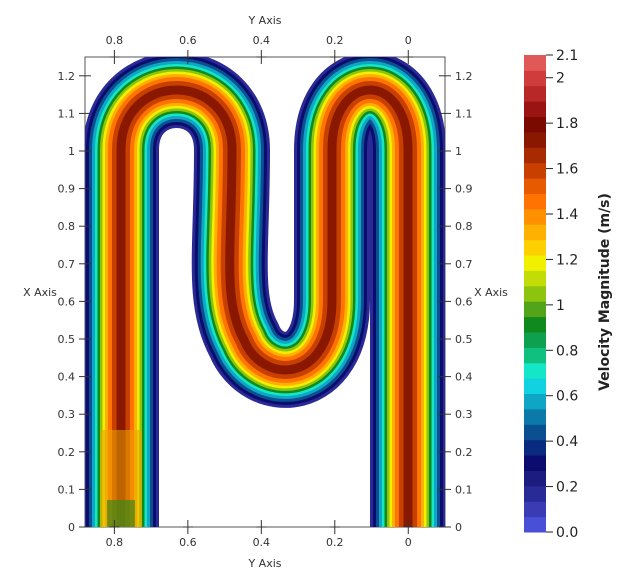  What do you see at coordinates (67, 489) in the screenshot?
I see `left-tick-label: 0.1` at bounding box center [67, 489].